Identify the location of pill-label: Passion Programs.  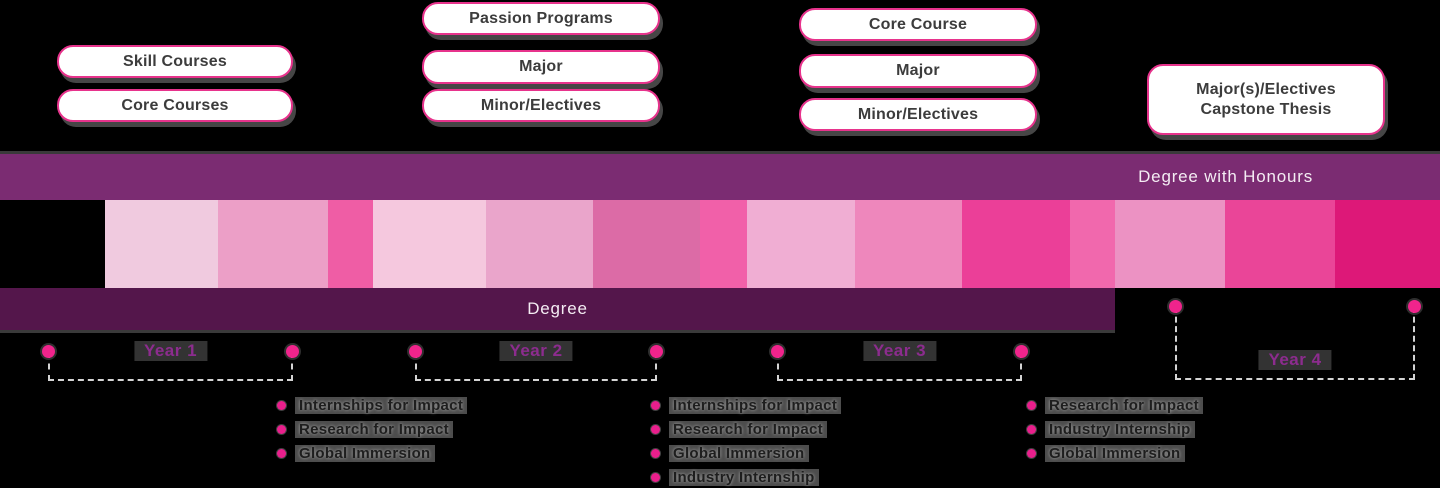
(541, 18).